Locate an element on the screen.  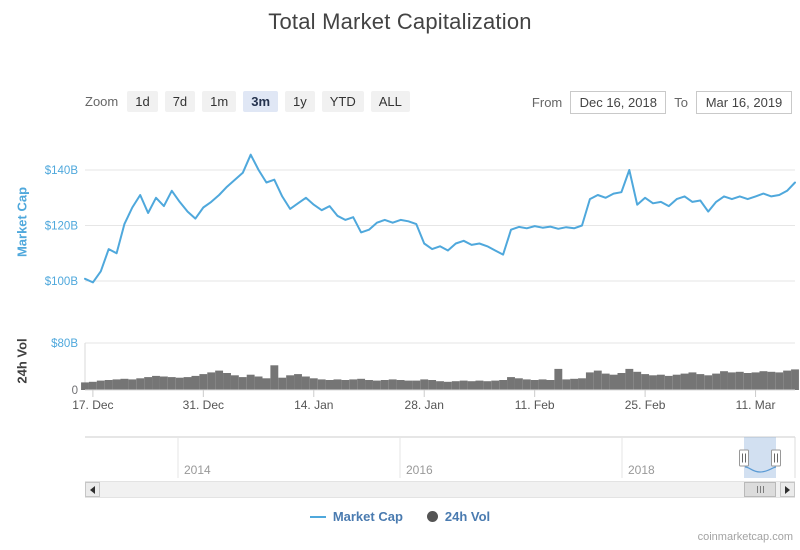
navigator-right-handle is located at coordinates (776, 458).